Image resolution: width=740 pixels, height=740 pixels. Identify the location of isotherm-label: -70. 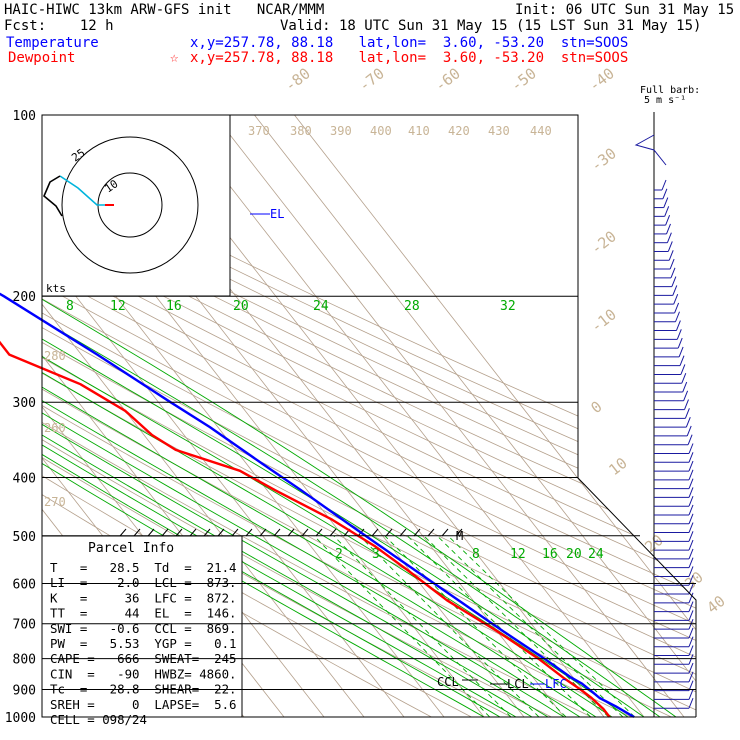
(371, 79).